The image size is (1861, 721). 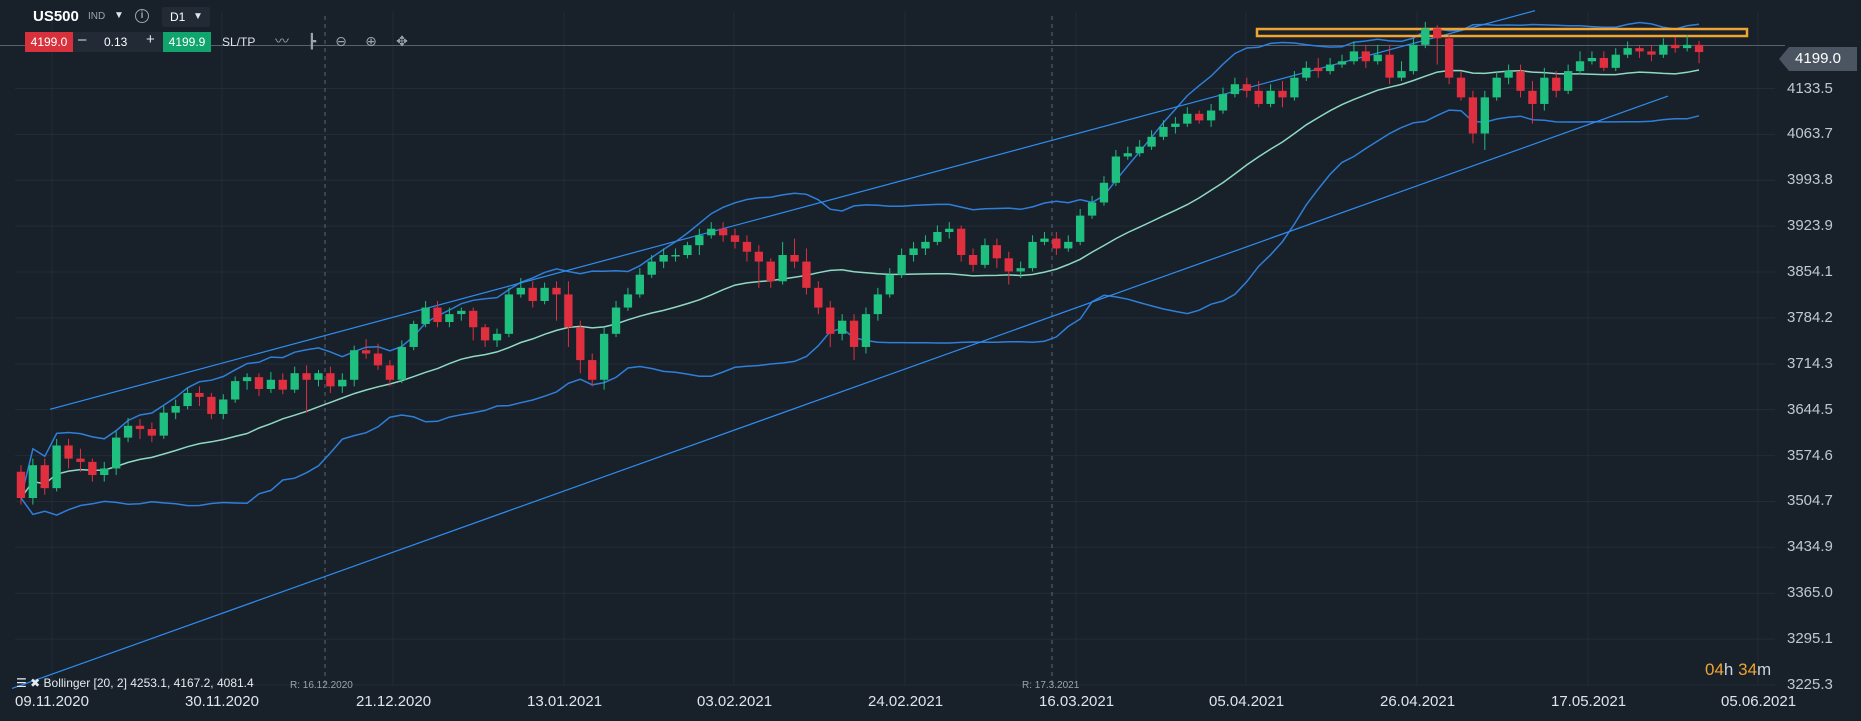 I want to click on x-tick-label: 16.03.2021, so click(x=1077, y=701).